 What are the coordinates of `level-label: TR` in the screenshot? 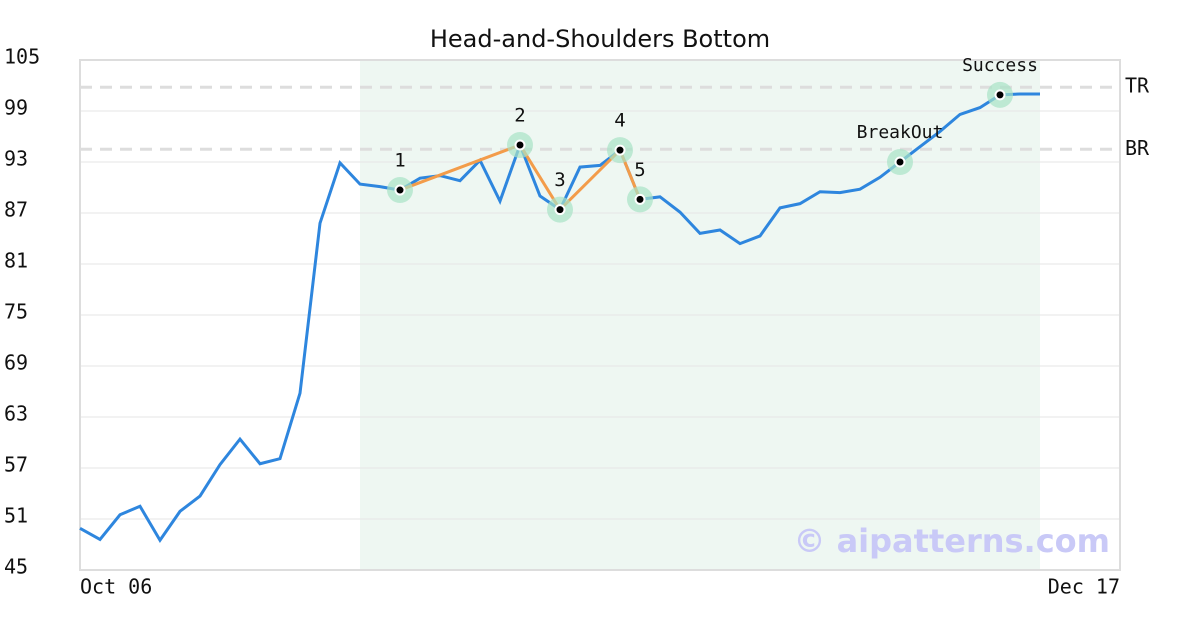 It's located at (1137, 86).